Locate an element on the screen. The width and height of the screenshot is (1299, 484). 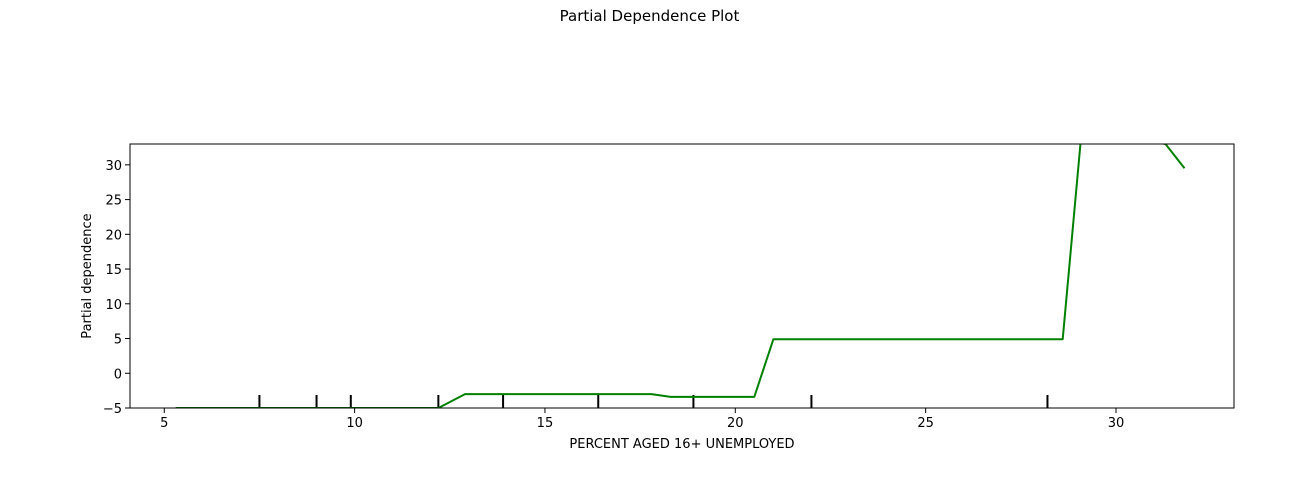
rug-layer is located at coordinates (653, 401).